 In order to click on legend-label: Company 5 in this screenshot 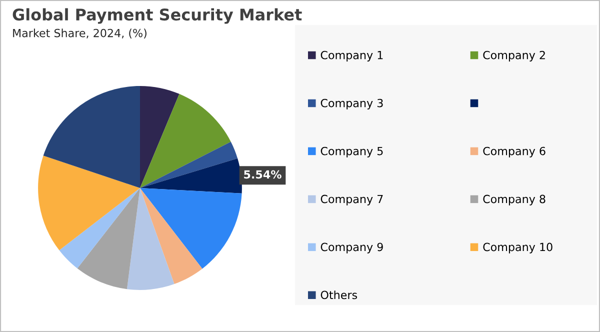, I will do `click(351, 152)`.